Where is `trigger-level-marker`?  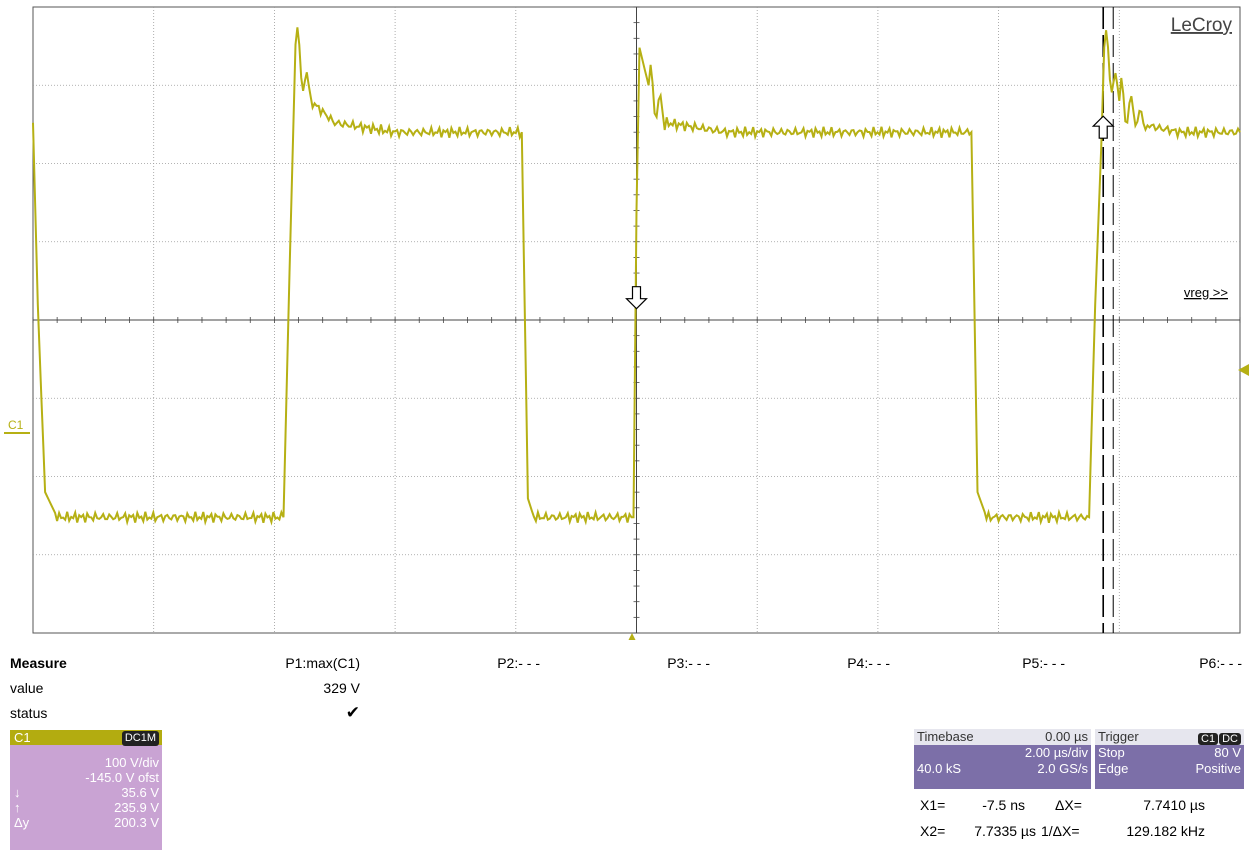 trigger-level-marker is located at coordinates (1243, 370).